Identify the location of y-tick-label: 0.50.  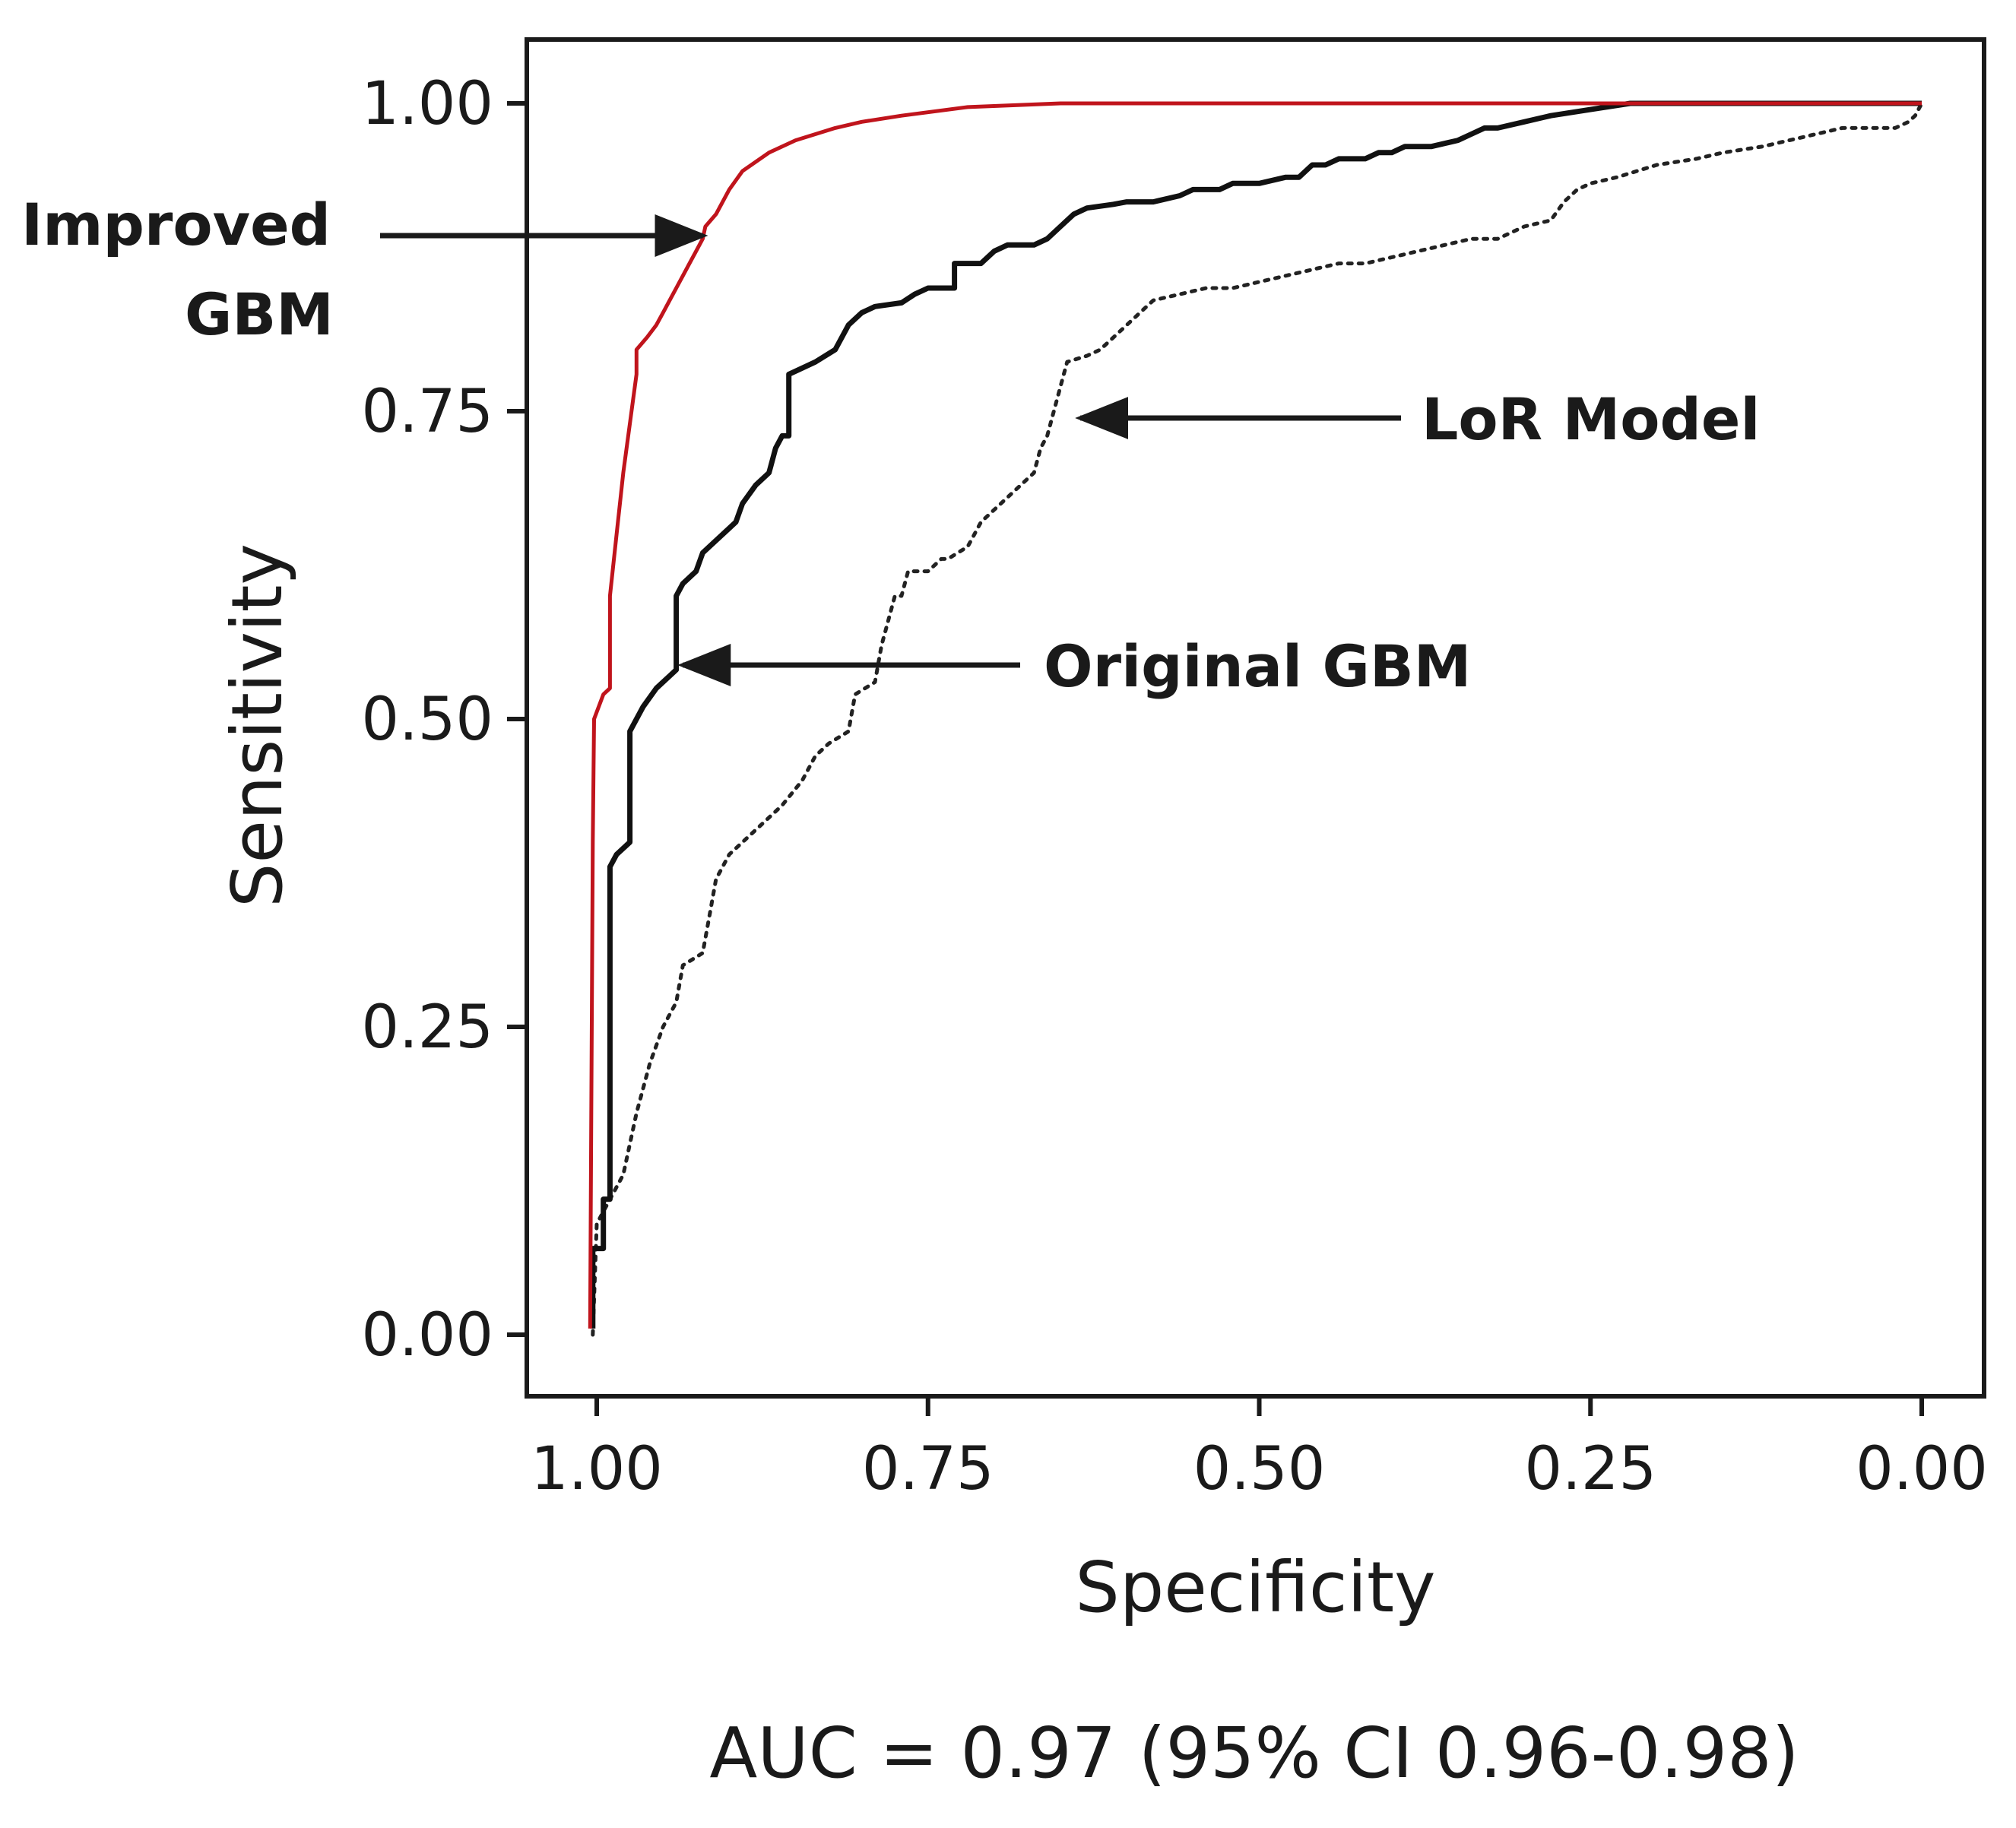
(427, 720).